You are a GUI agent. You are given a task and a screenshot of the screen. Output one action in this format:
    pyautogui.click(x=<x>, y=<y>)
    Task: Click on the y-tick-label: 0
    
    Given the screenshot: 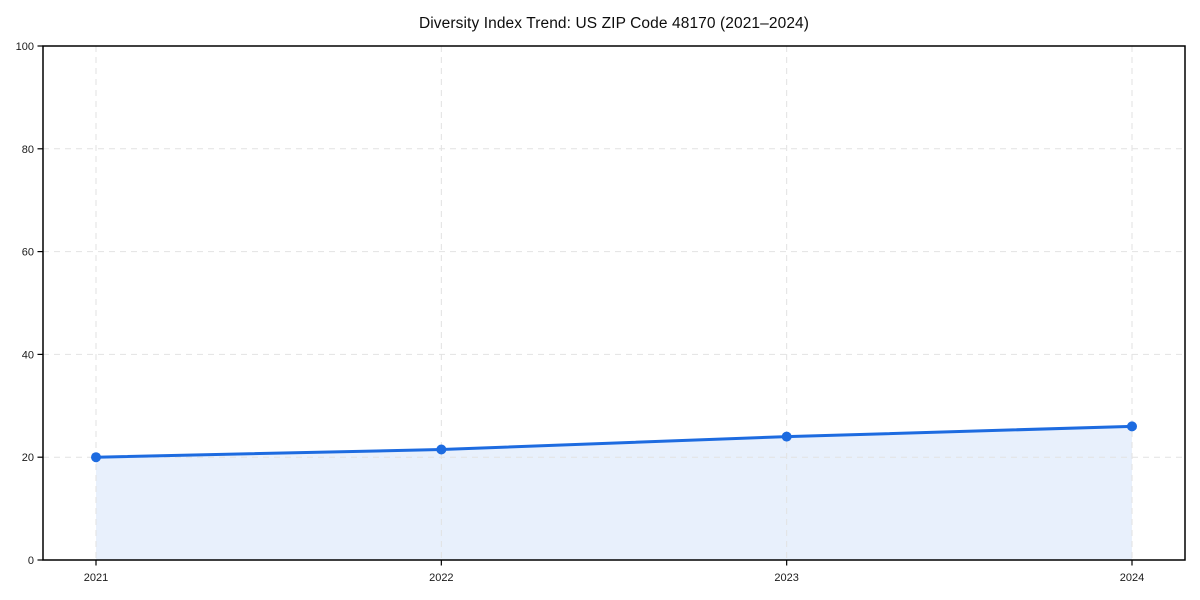 What is the action you would take?
    pyautogui.click(x=31, y=561)
    